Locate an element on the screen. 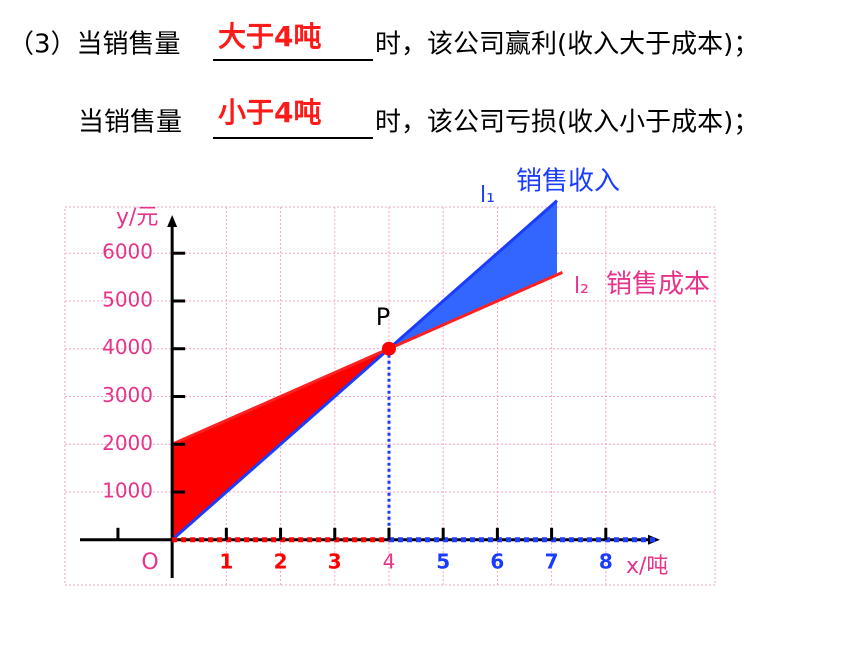  x-tick-label: 7 is located at coordinates (552, 562).